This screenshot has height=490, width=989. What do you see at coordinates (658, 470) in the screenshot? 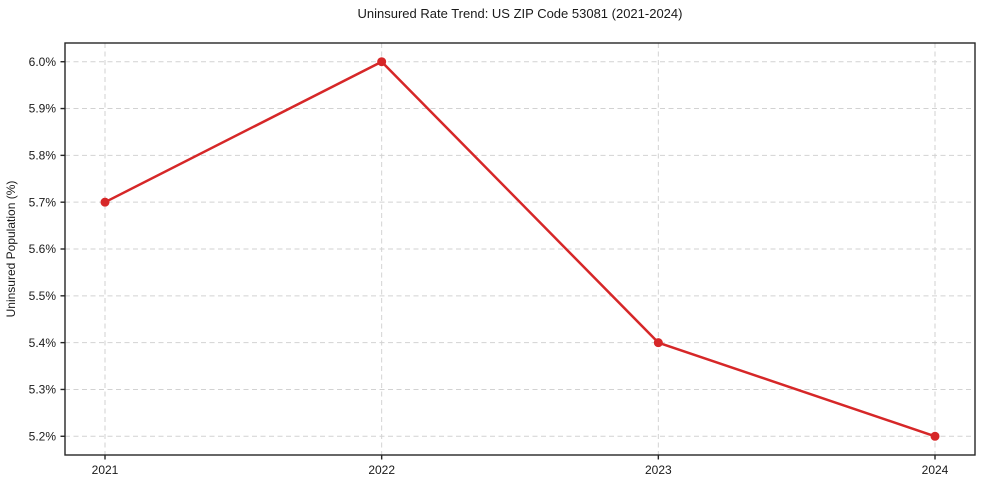
I see `x-tick-label: 2023` at bounding box center [658, 470].